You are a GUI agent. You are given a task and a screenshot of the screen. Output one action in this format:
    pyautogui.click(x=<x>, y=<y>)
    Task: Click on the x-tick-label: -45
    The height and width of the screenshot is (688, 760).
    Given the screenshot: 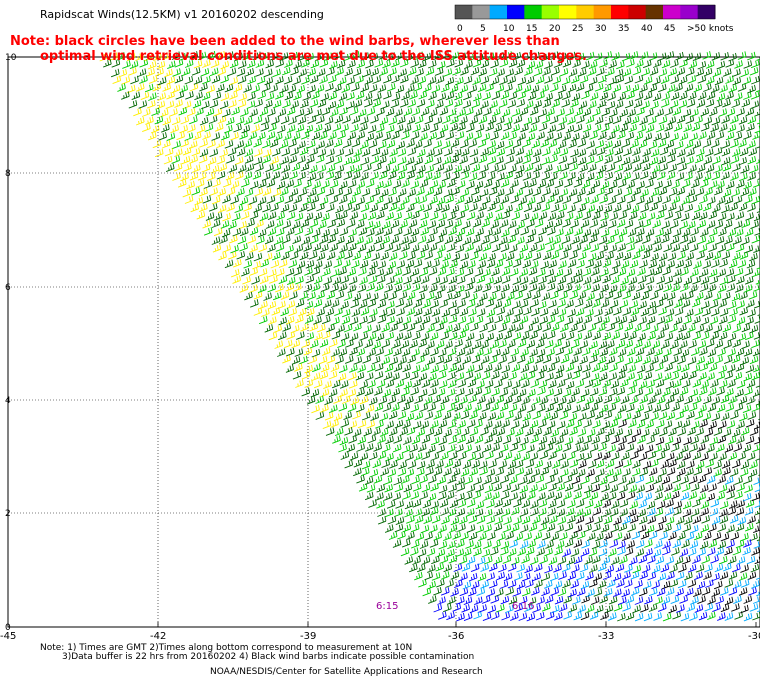 What is the action you would take?
    pyautogui.click(x=8, y=636)
    